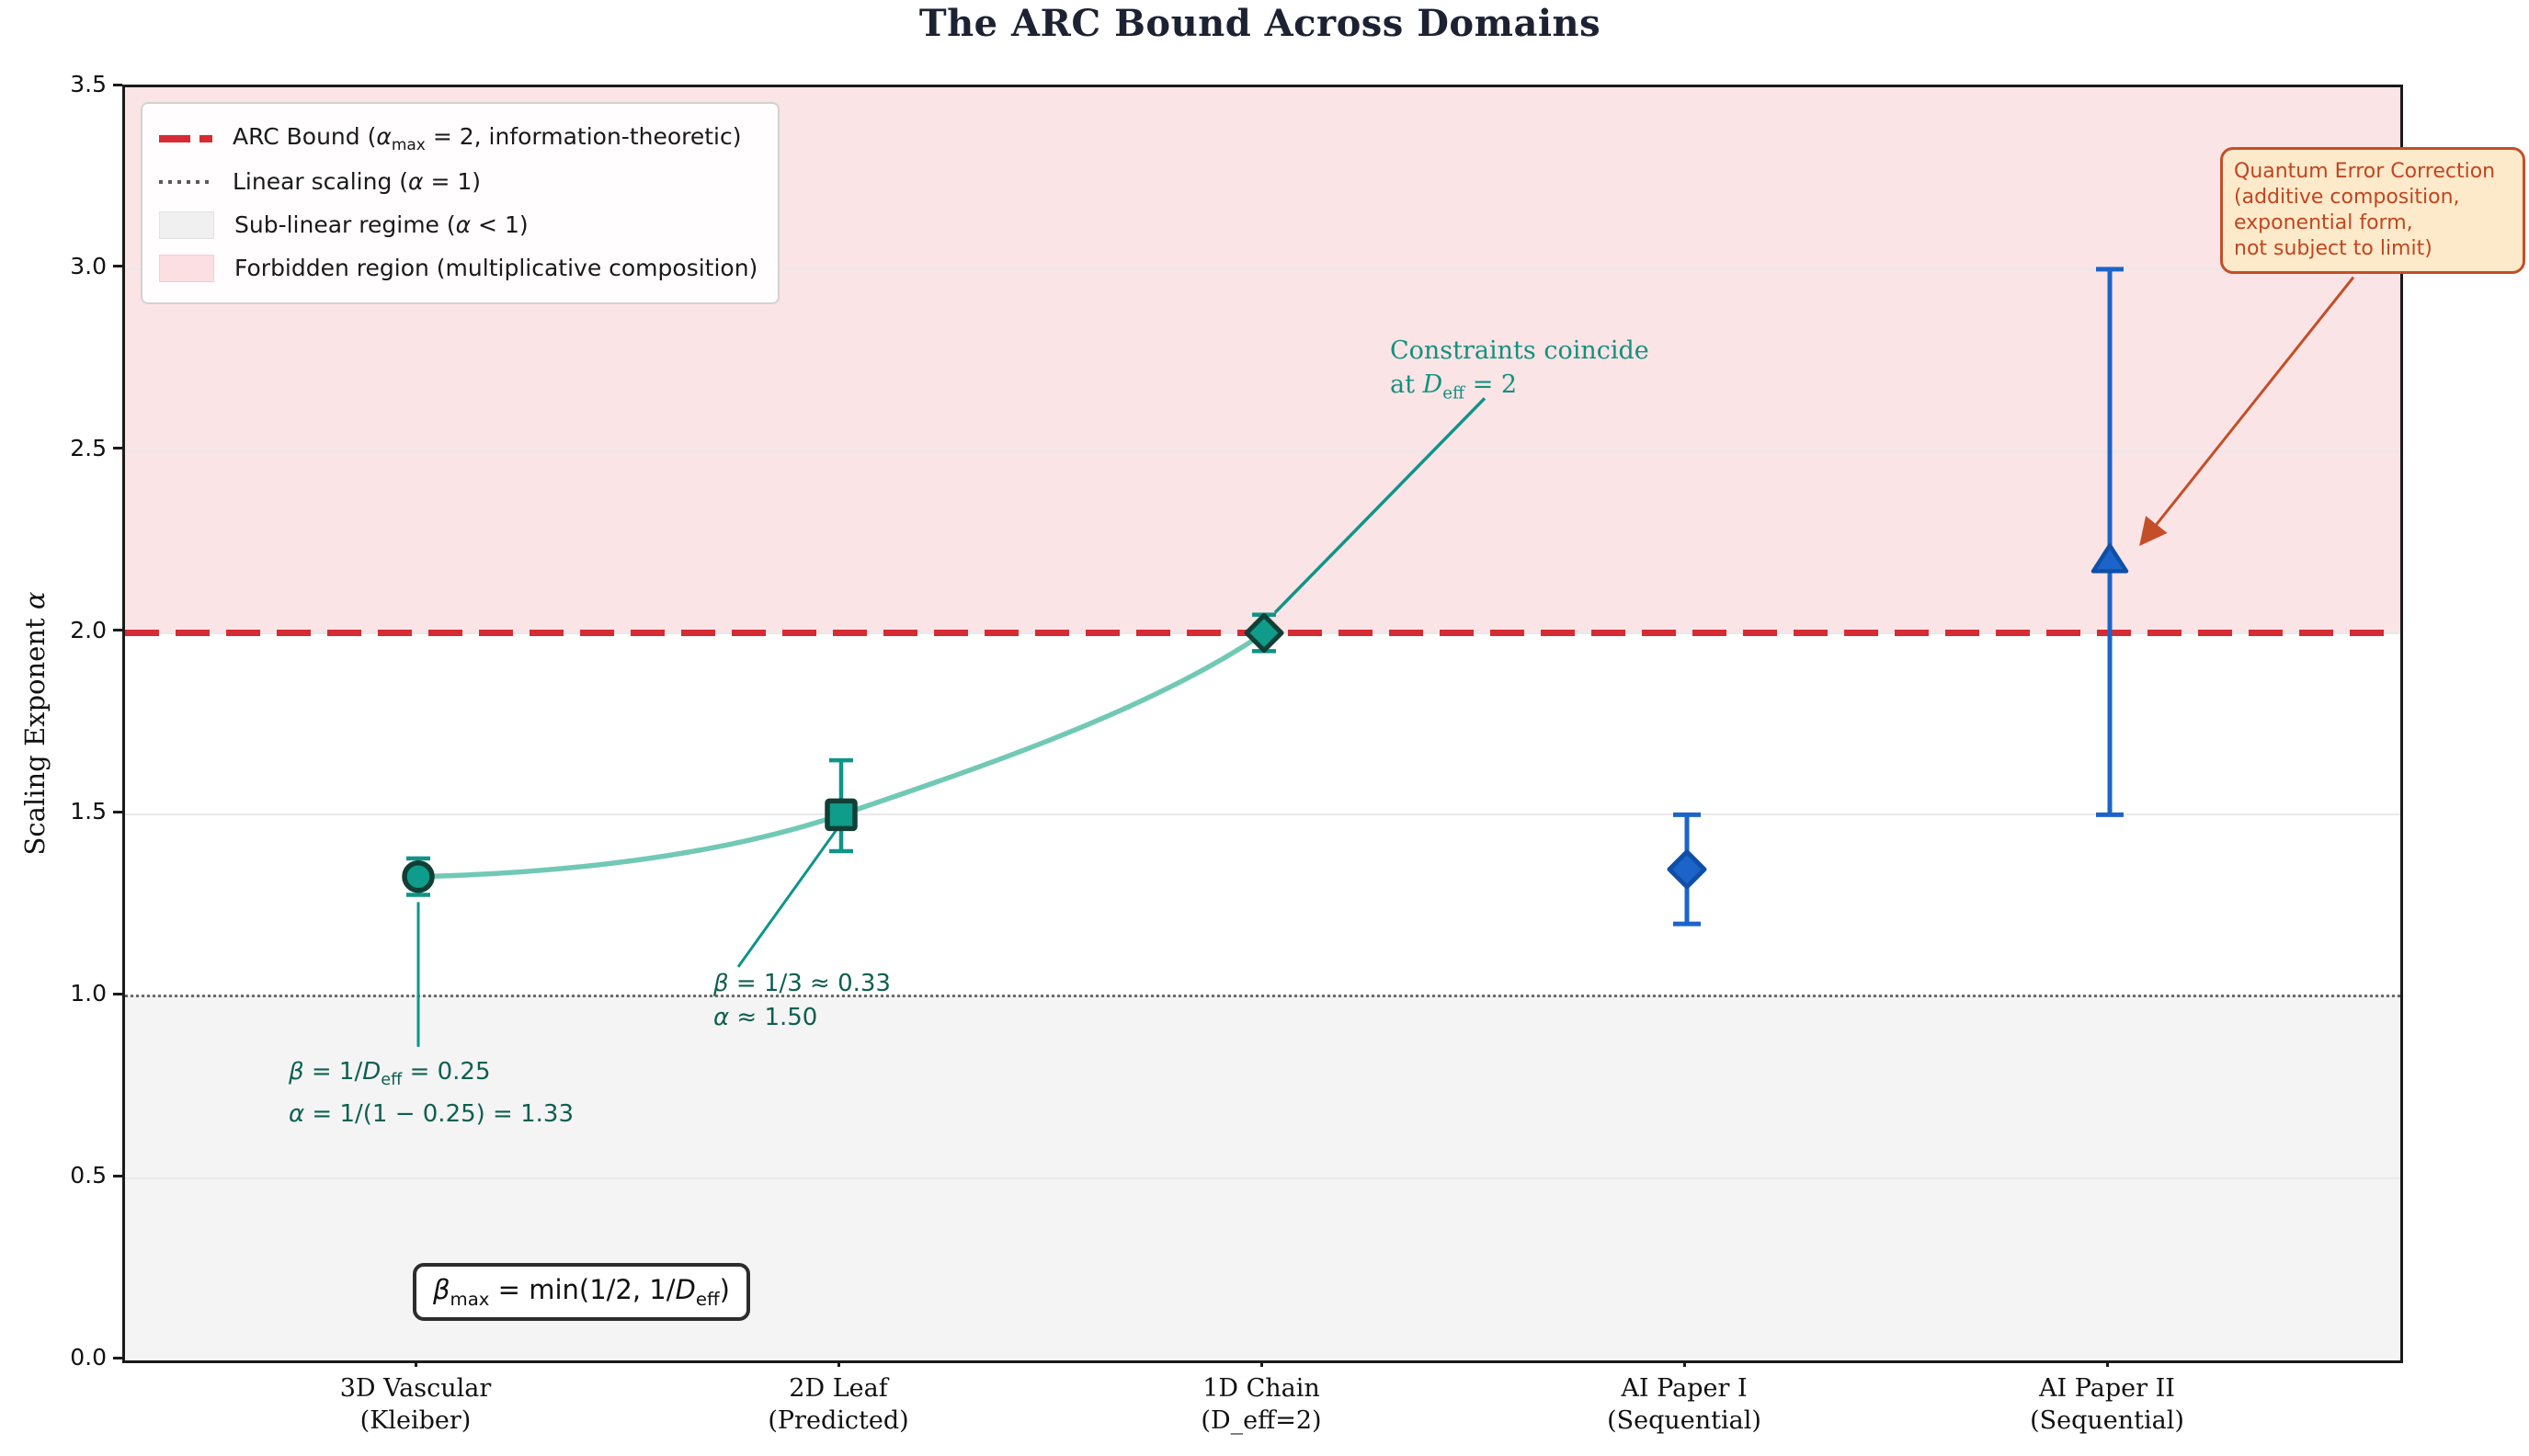  What do you see at coordinates (581, 1292) in the screenshot?
I see `formula-box: βmax = min(1/2, 1/Deff)` at bounding box center [581, 1292].